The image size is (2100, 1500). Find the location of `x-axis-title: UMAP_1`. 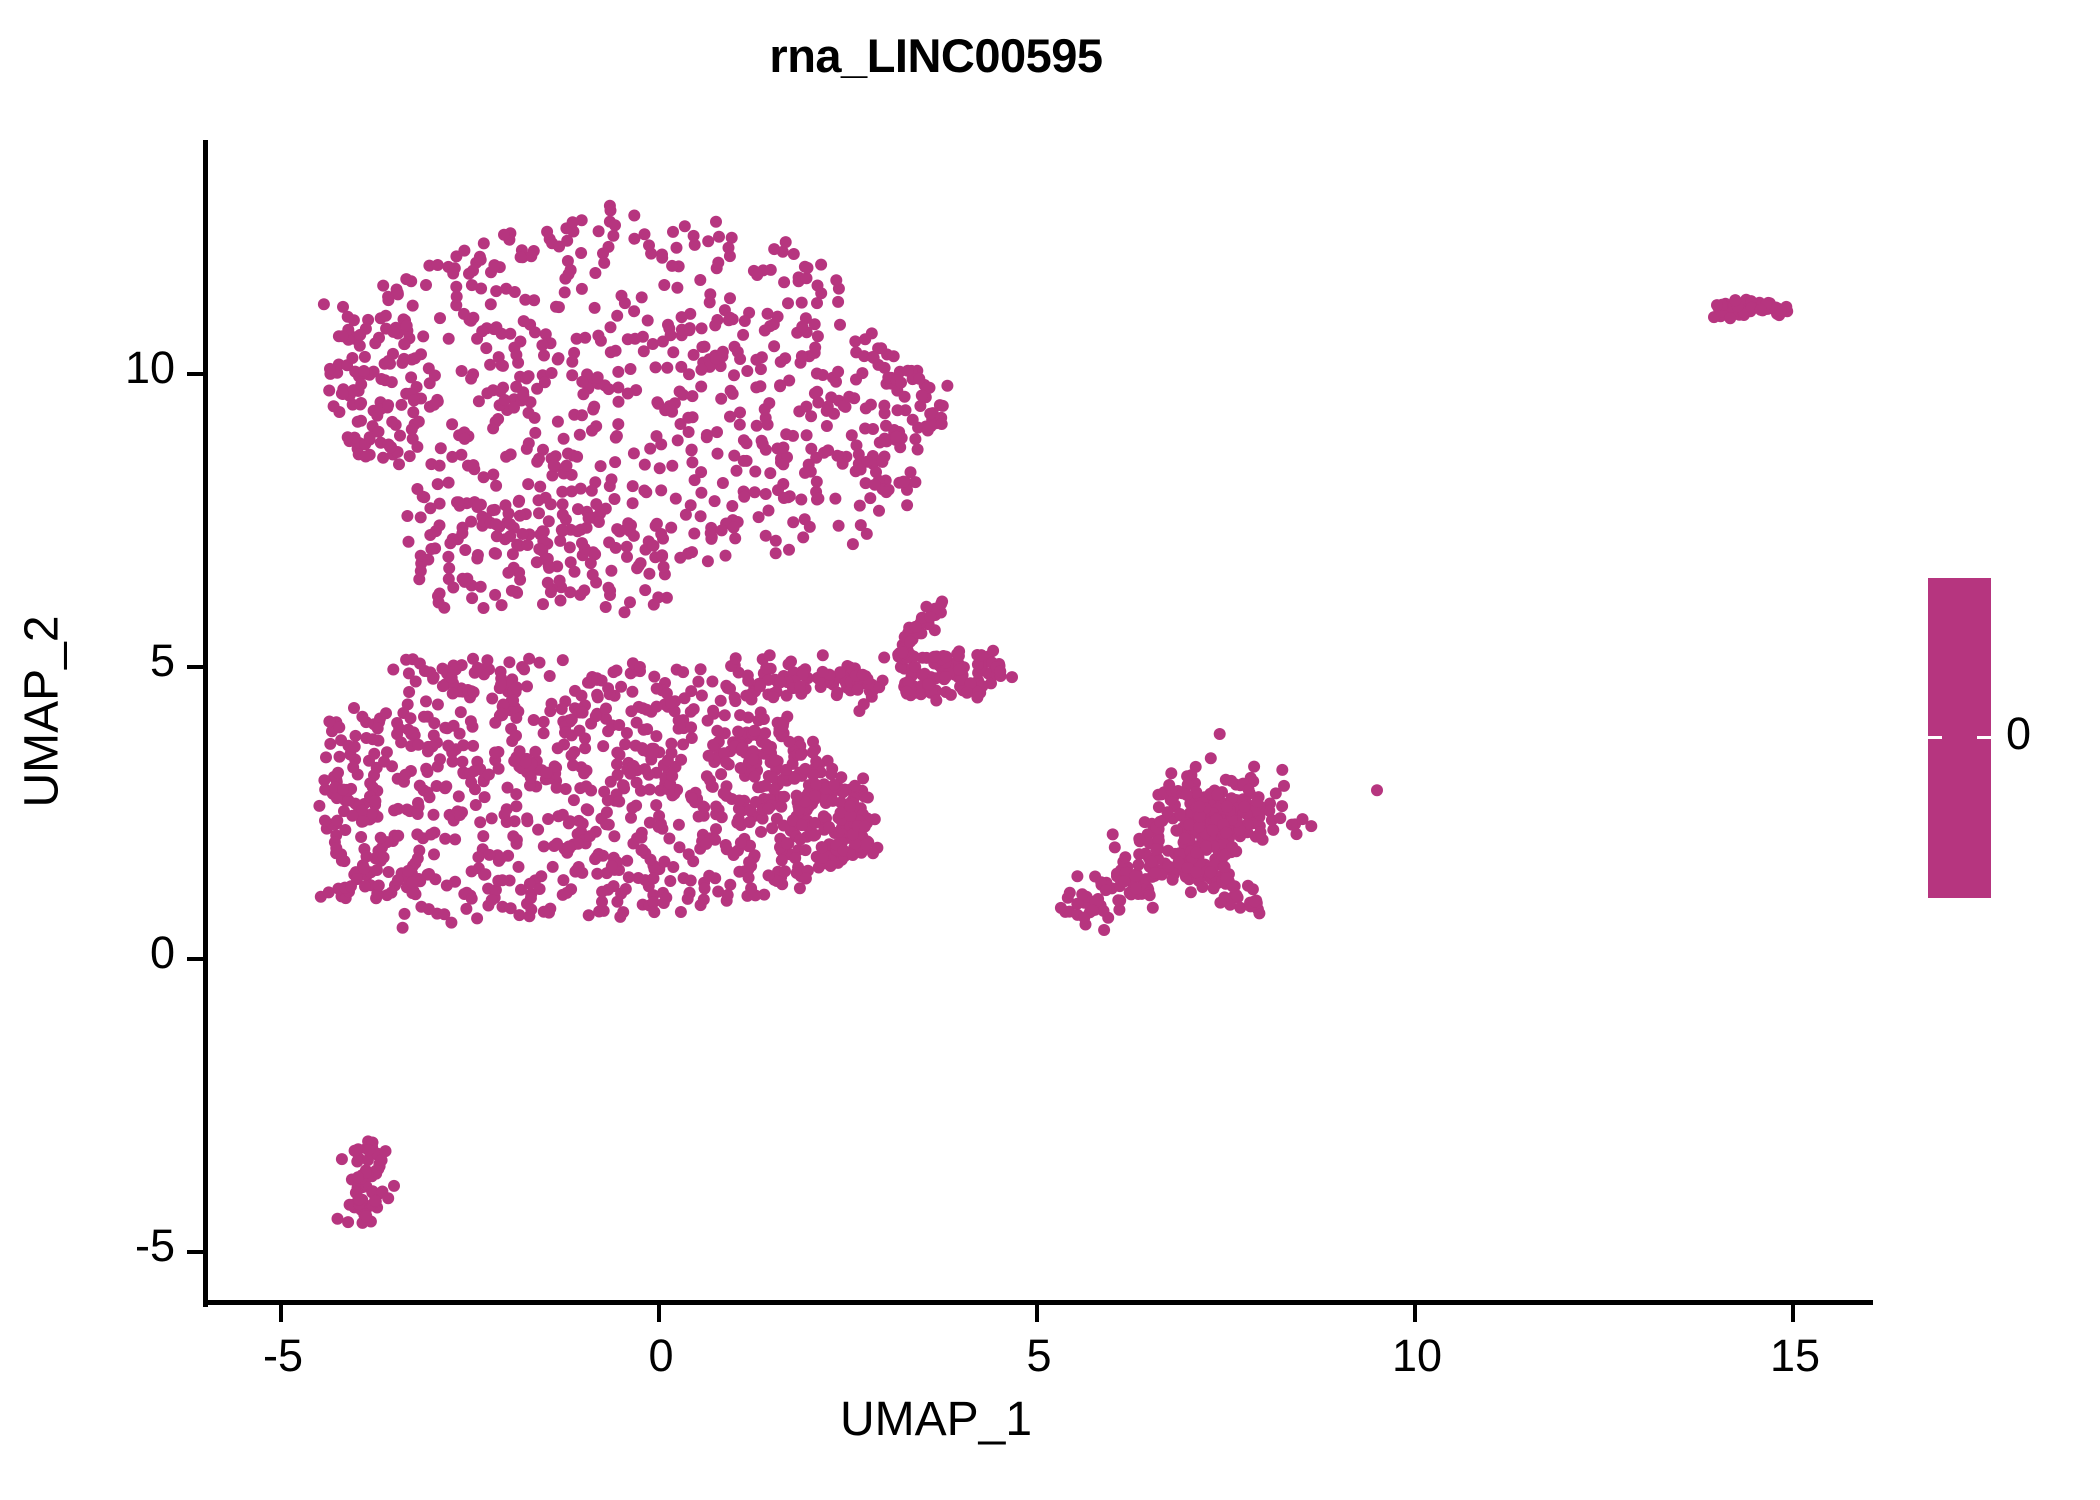

x-axis-title: UMAP_1 is located at coordinates (936, 1419).